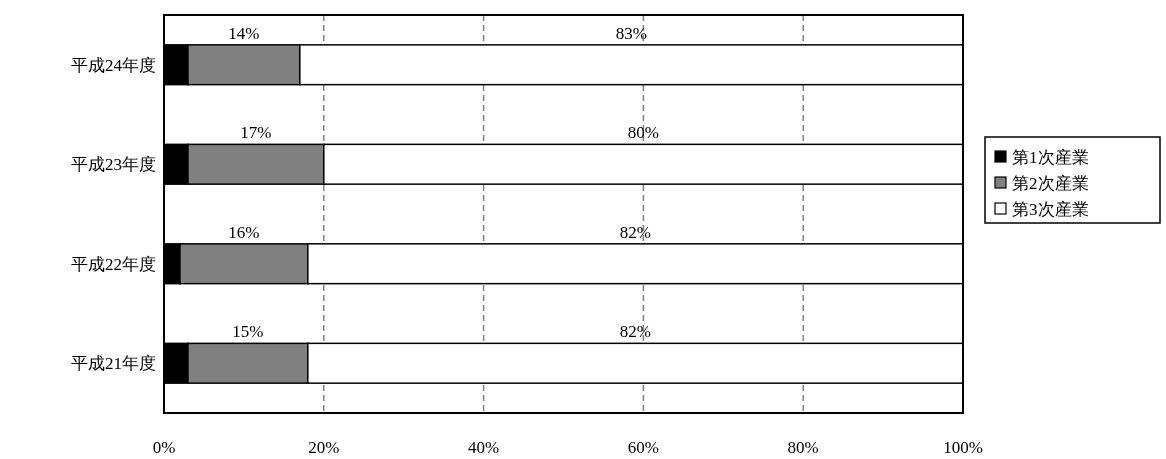  I want to click on data-label: 16%, so click(244, 232).